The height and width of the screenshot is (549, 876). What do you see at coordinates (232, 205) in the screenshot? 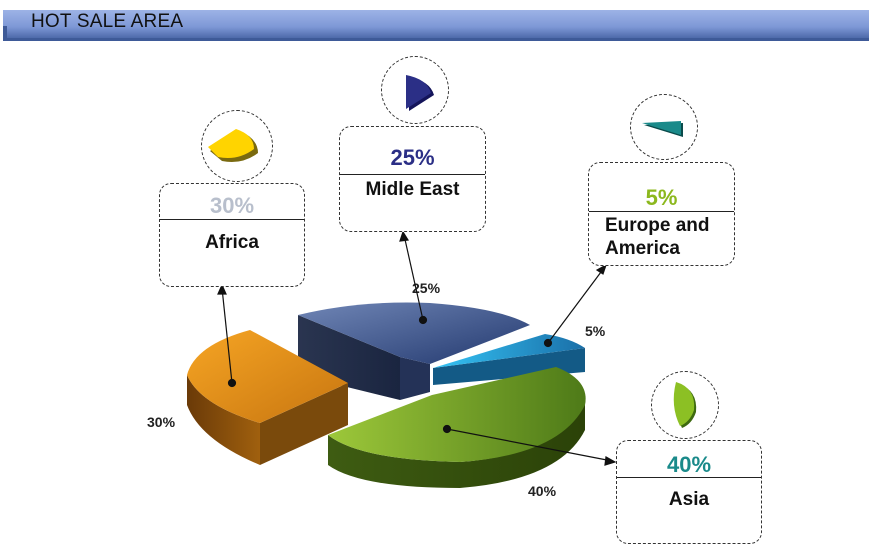
I see `africa-percent: 30%` at bounding box center [232, 205].